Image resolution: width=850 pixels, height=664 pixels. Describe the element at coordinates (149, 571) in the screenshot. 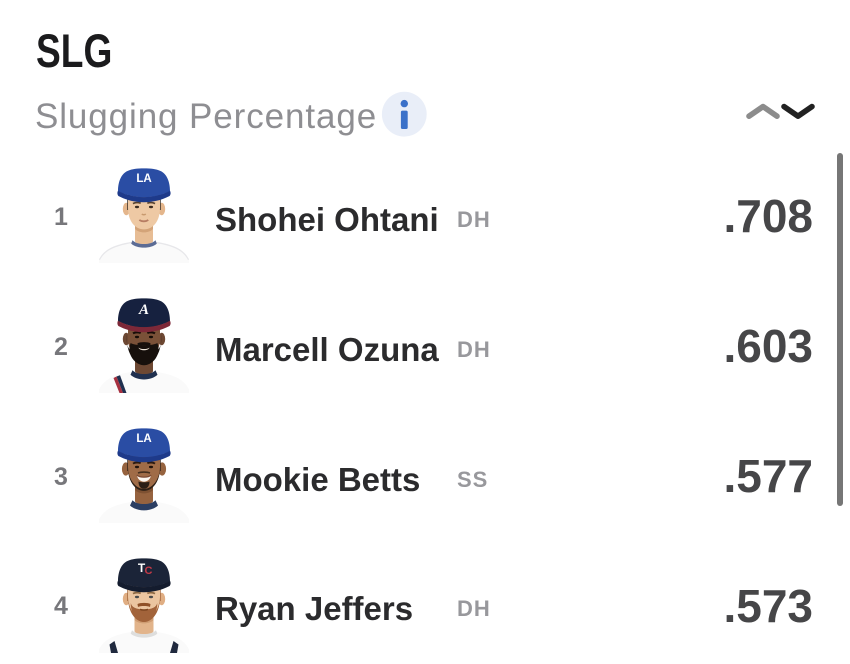

I see `svg-text: C` at that location.